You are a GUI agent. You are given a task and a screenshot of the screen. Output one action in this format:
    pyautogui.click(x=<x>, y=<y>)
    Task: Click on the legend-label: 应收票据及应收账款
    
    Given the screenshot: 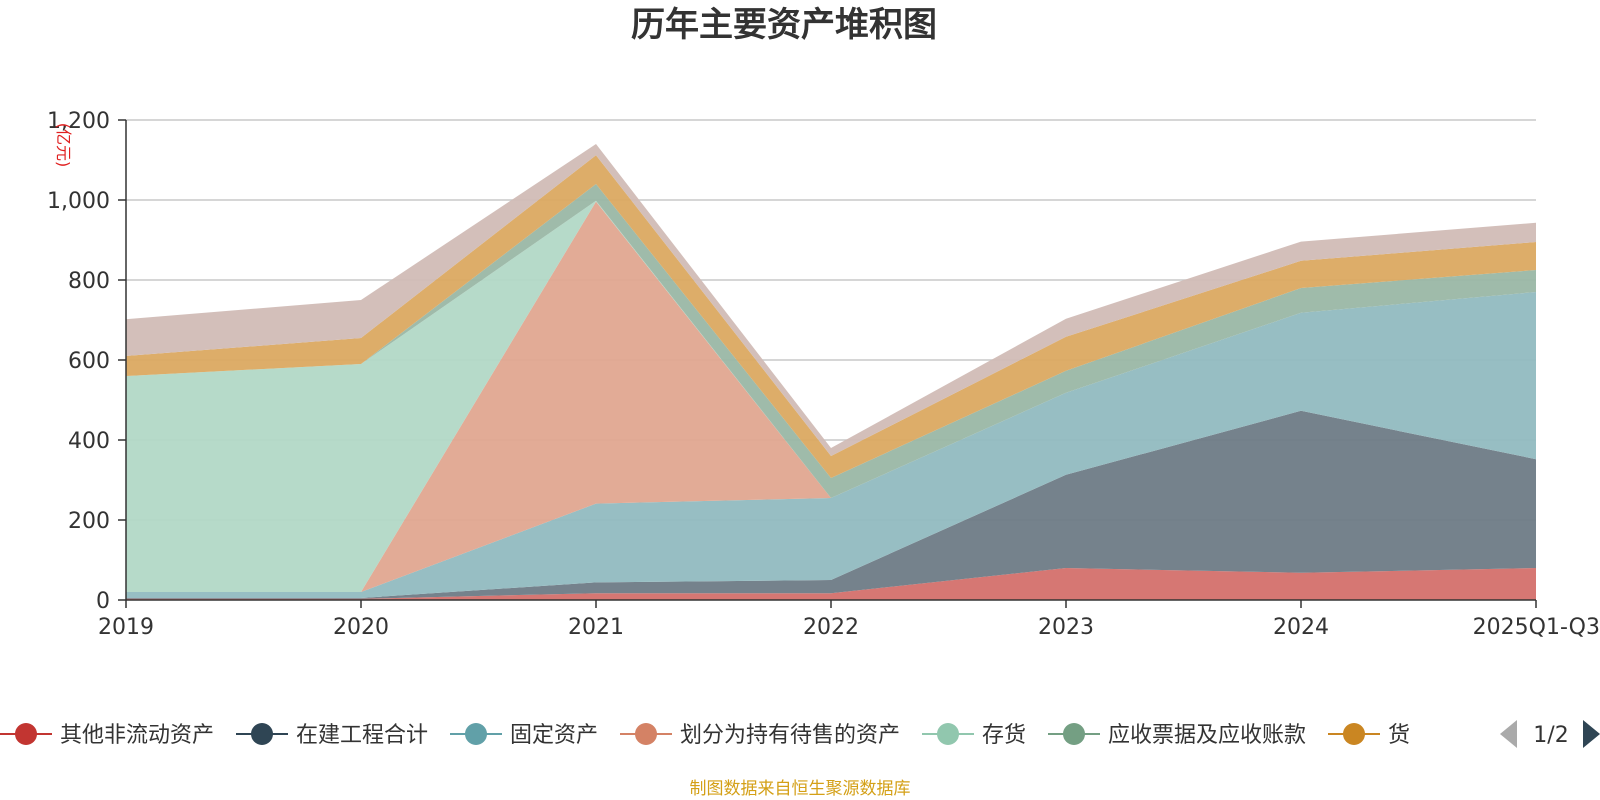 What is the action you would take?
    pyautogui.click(x=1207, y=735)
    